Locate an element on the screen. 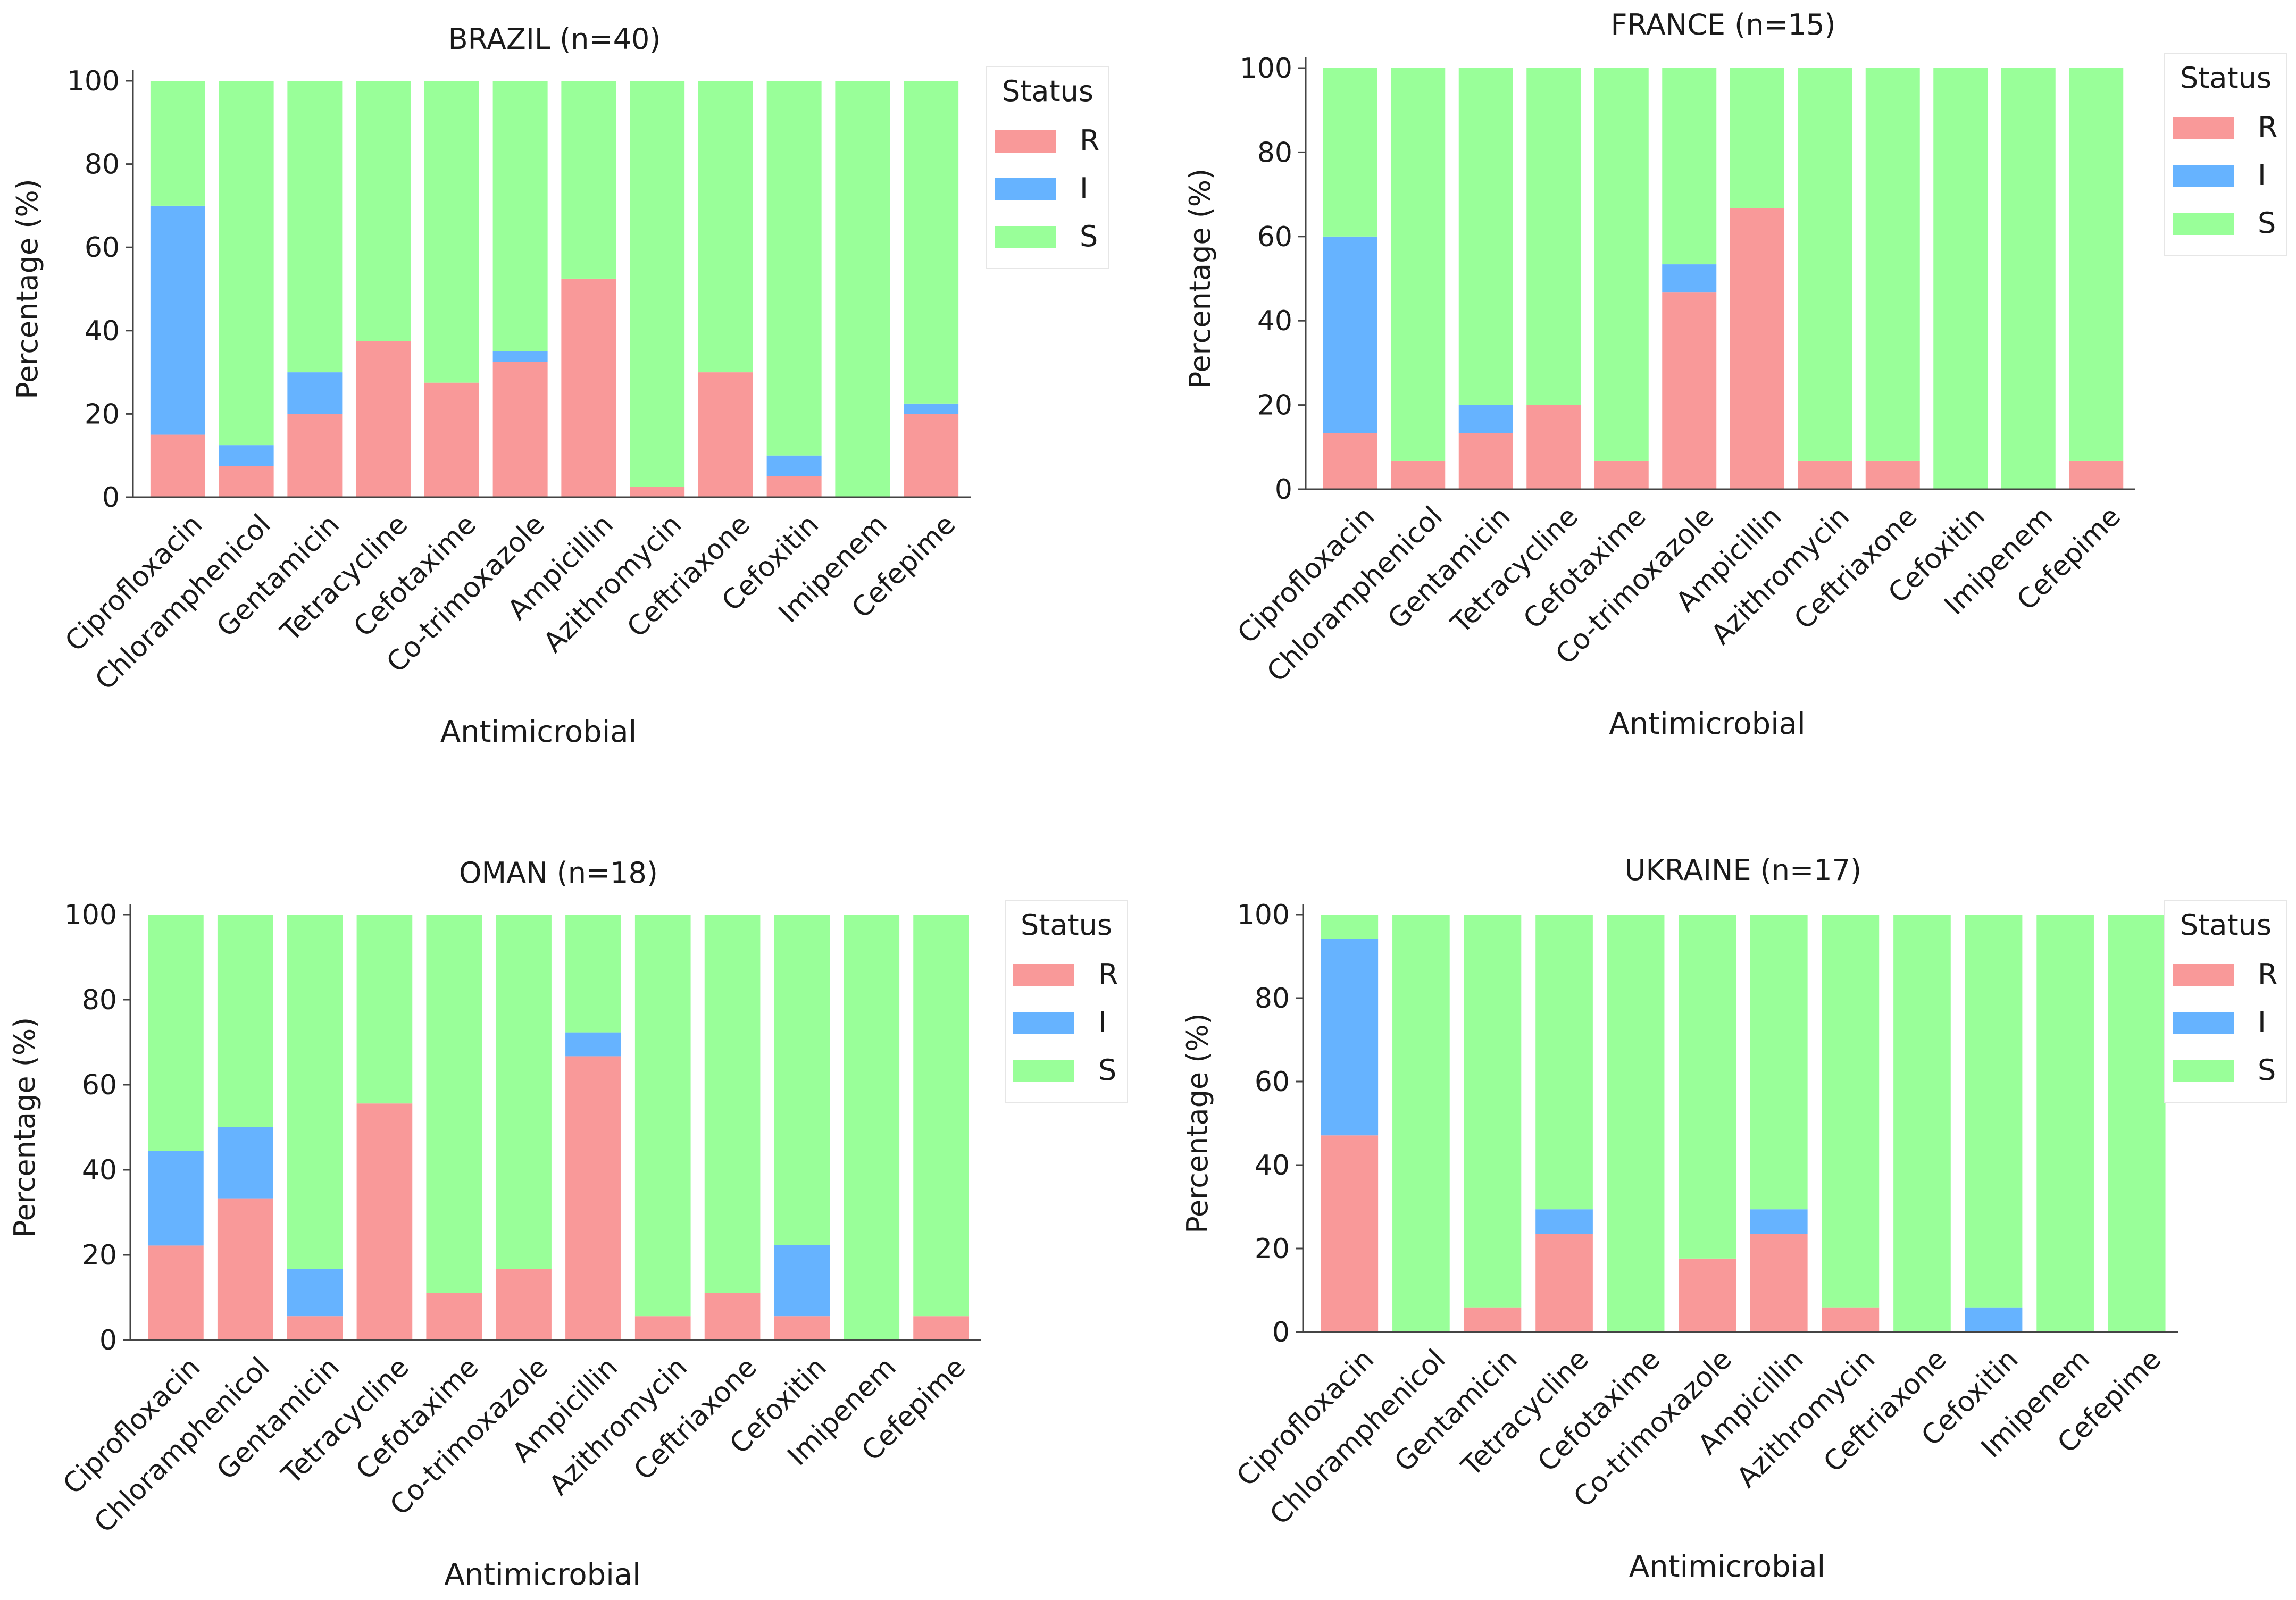 The width and height of the screenshot is (2296, 1600). chart-title: OMAN (n=18) is located at coordinates (558, 873).